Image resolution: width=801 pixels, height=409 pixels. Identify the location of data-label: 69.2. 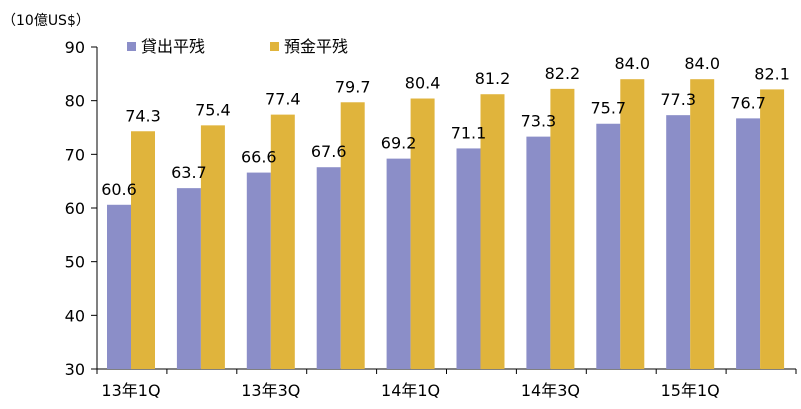
(399, 143).